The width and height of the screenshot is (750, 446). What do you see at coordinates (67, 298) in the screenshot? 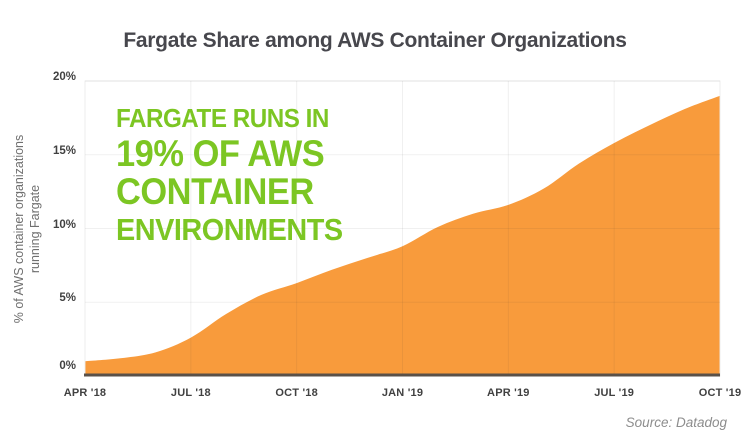
I see `y-tick-label: 5%` at bounding box center [67, 298].